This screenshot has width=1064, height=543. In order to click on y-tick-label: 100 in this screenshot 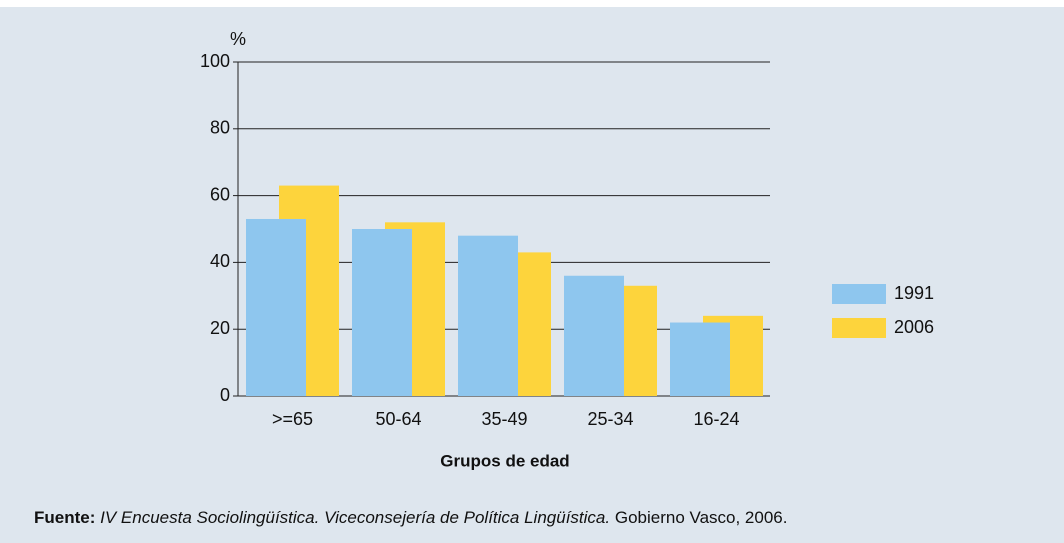, I will do `click(215, 61)`.